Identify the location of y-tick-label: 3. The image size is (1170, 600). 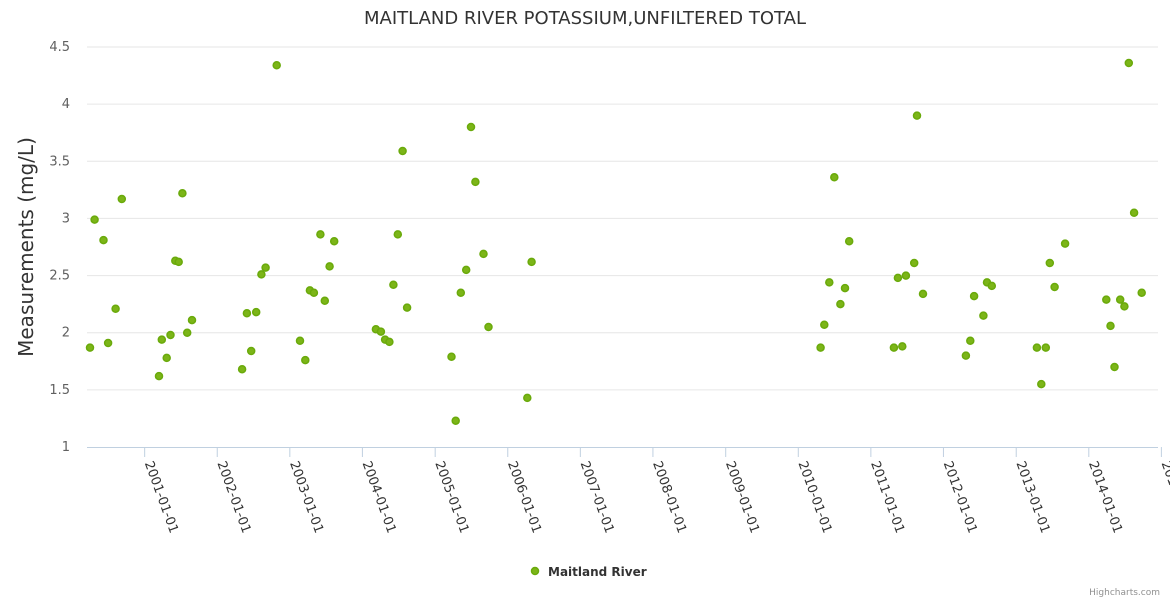
(66, 218).